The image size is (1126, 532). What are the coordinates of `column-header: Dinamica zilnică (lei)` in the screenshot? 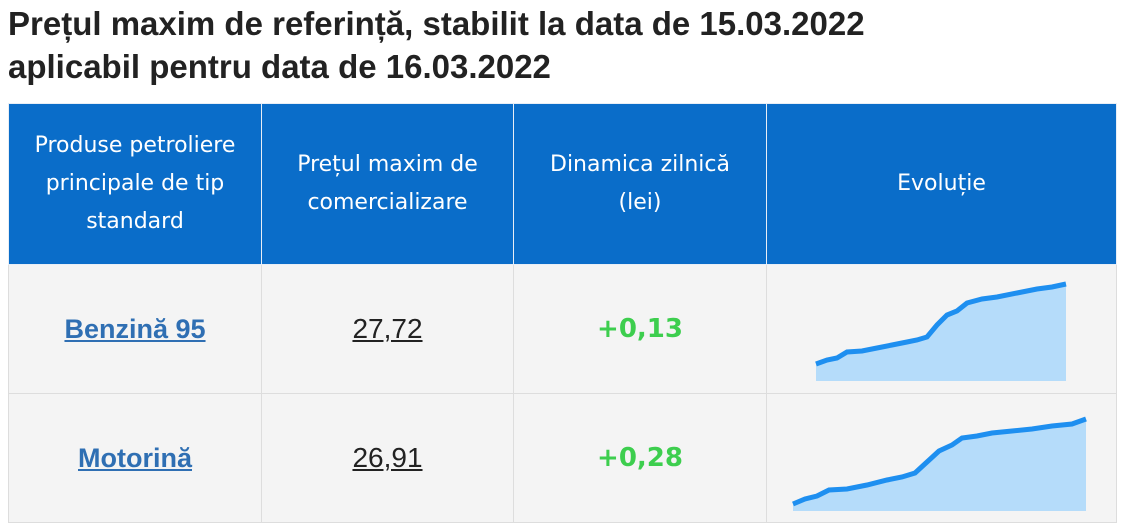 It's located at (640, 184).